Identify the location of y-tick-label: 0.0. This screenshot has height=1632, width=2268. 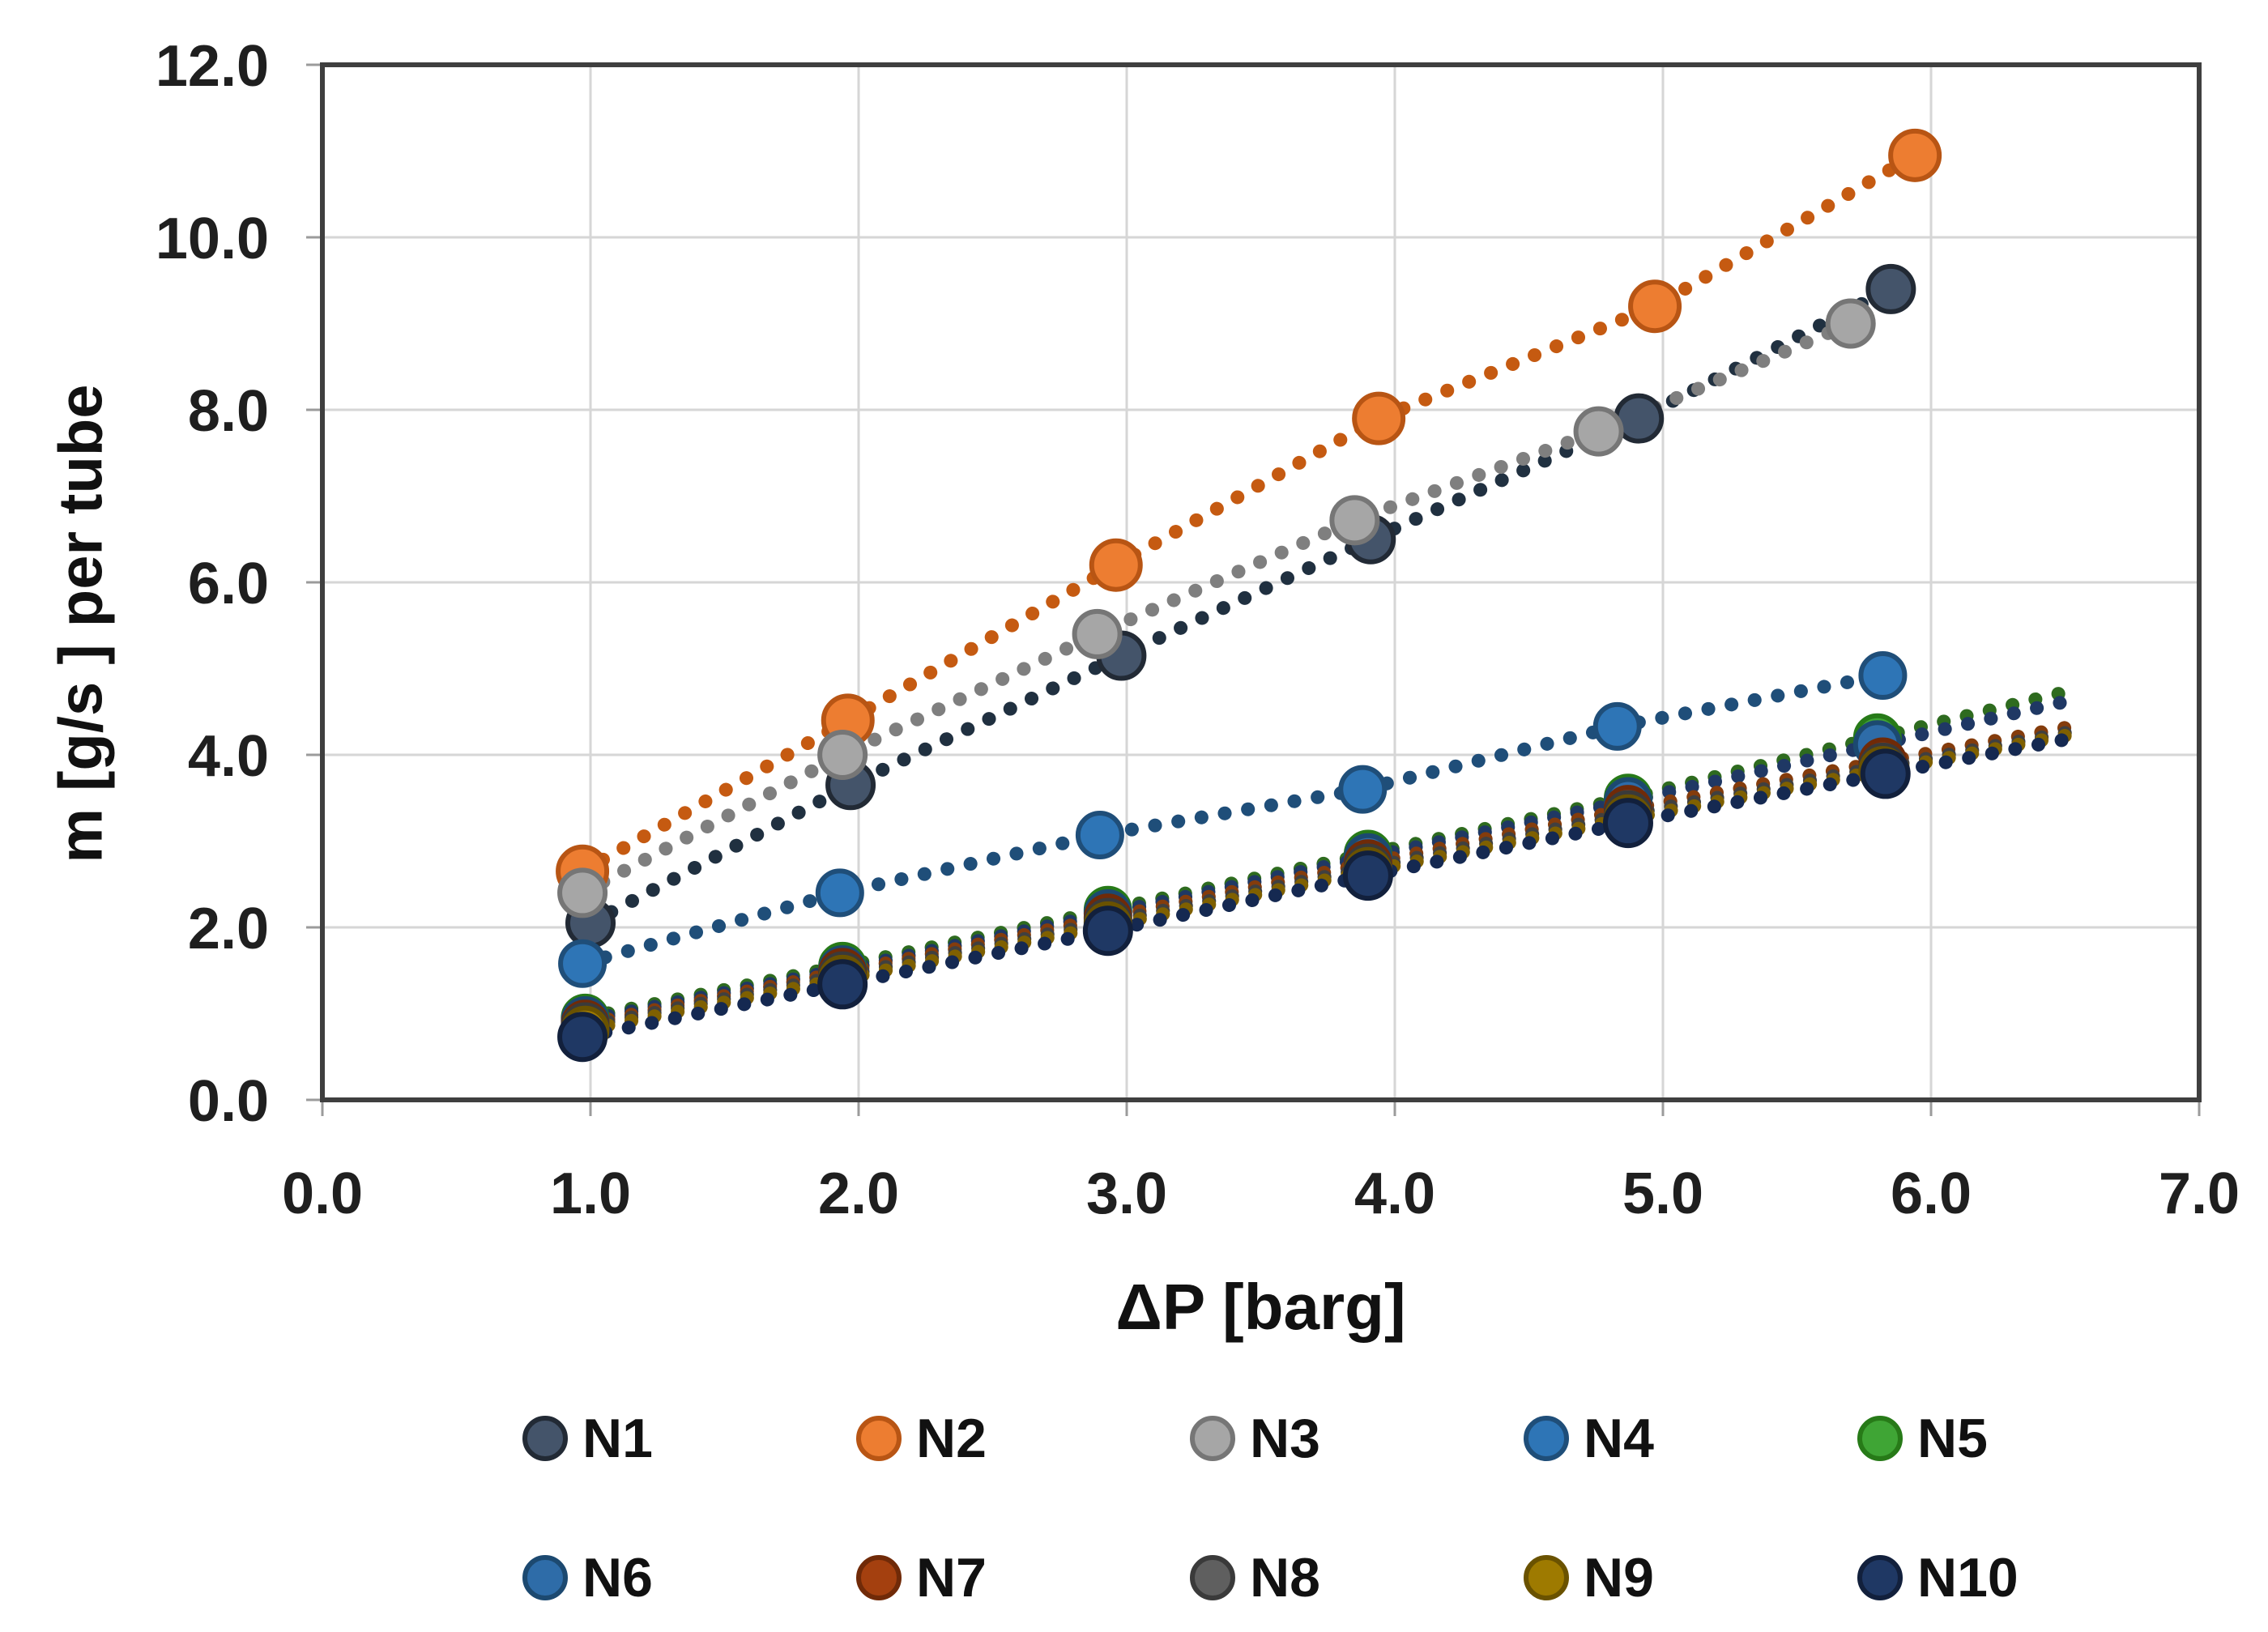
(228, 1101).